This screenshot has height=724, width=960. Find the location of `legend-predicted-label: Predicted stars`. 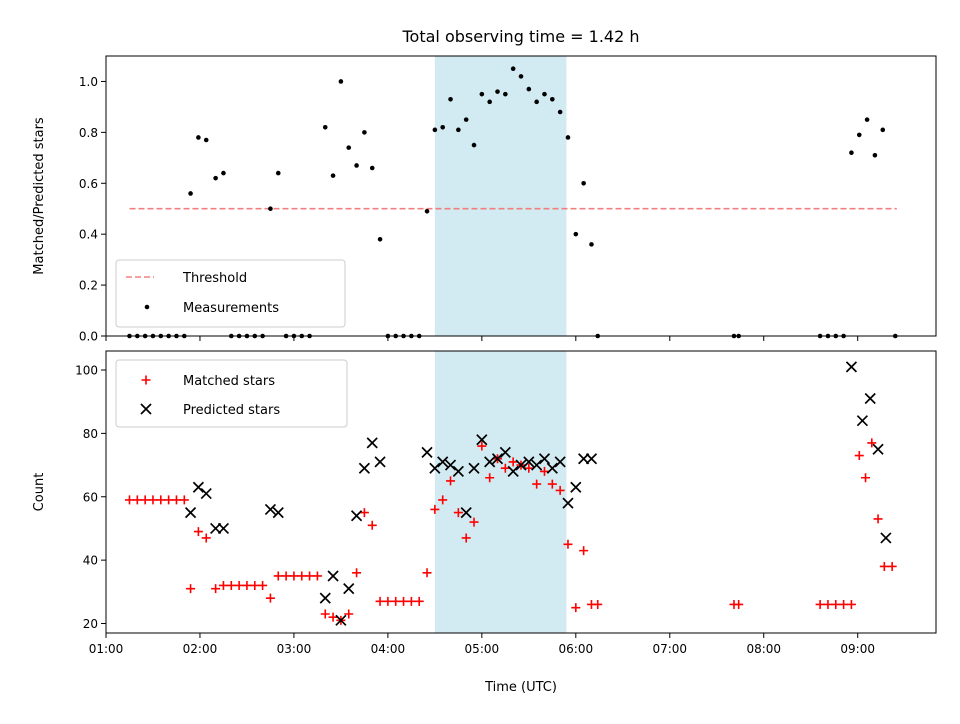

legend-predicted-label: Predicted stars is located at coordinates (231, 410).